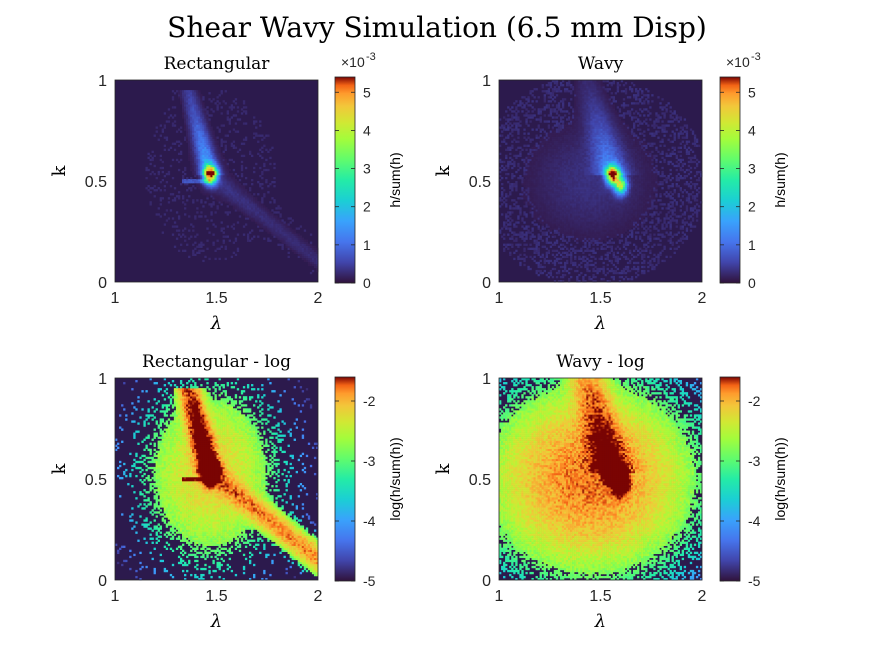  Describe the element at coordinates (367, 245) in the screenshot. I see `colorbar-tick-label: 1` at that location.